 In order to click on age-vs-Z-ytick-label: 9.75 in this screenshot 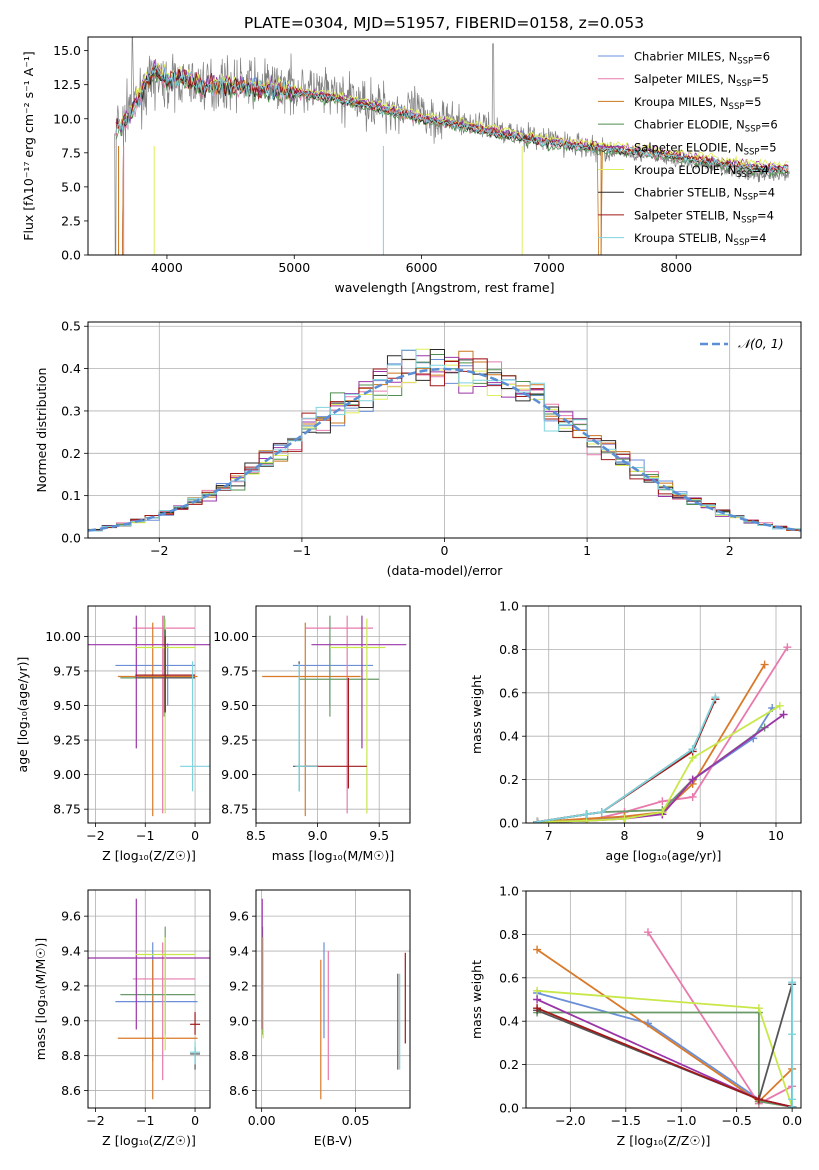, I will do `click(67, 670)`.